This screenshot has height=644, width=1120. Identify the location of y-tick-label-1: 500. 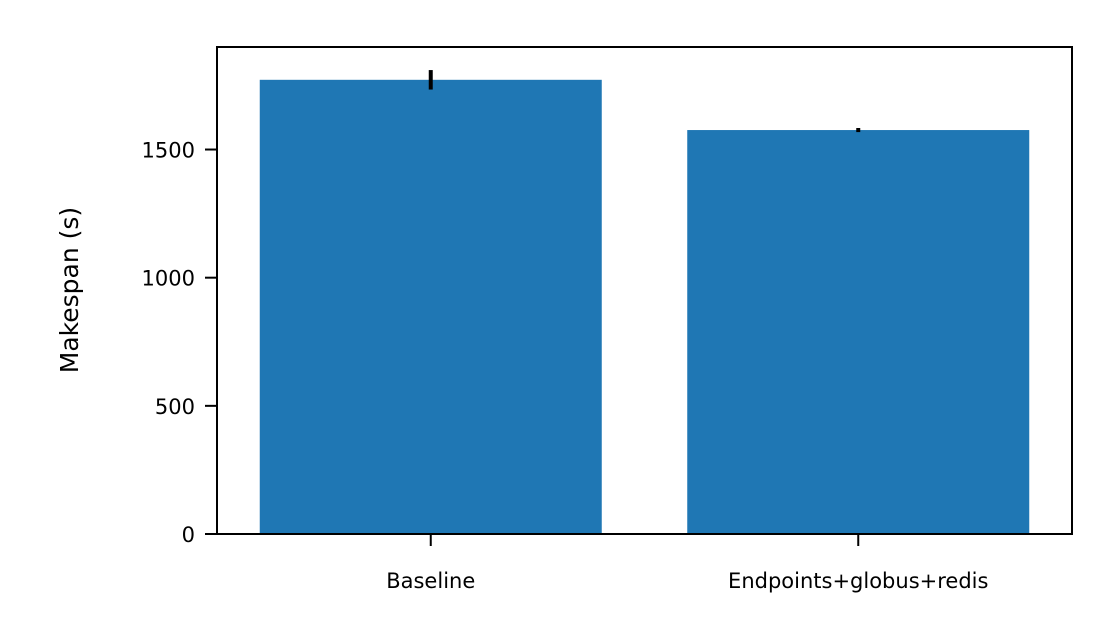
(175, 407).